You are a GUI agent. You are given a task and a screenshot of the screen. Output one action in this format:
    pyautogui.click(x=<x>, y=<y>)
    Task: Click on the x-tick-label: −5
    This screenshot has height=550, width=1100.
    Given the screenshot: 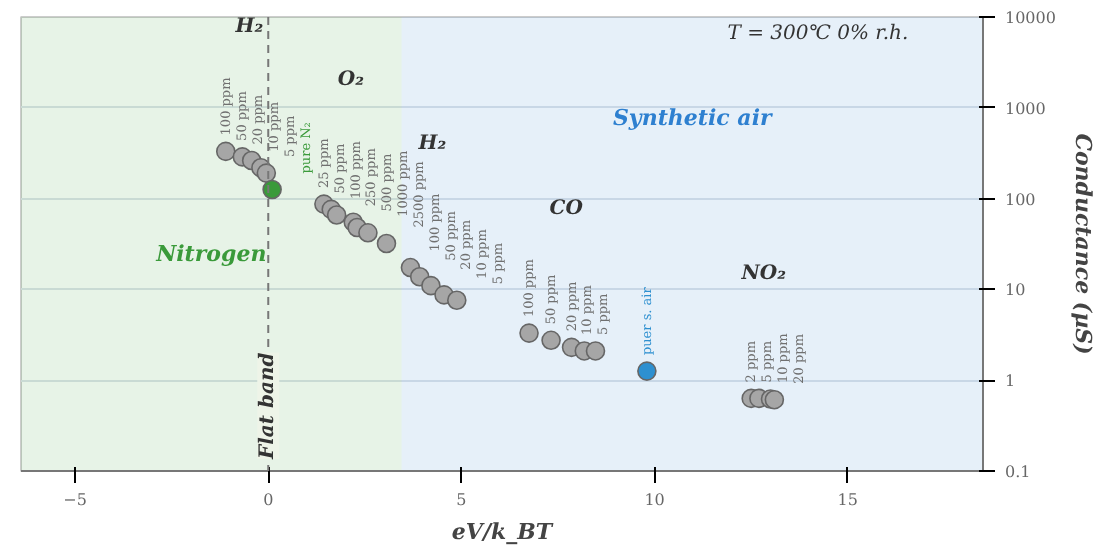 What is the action you would take?
    pyautogui.click(x=75, y=500)
    